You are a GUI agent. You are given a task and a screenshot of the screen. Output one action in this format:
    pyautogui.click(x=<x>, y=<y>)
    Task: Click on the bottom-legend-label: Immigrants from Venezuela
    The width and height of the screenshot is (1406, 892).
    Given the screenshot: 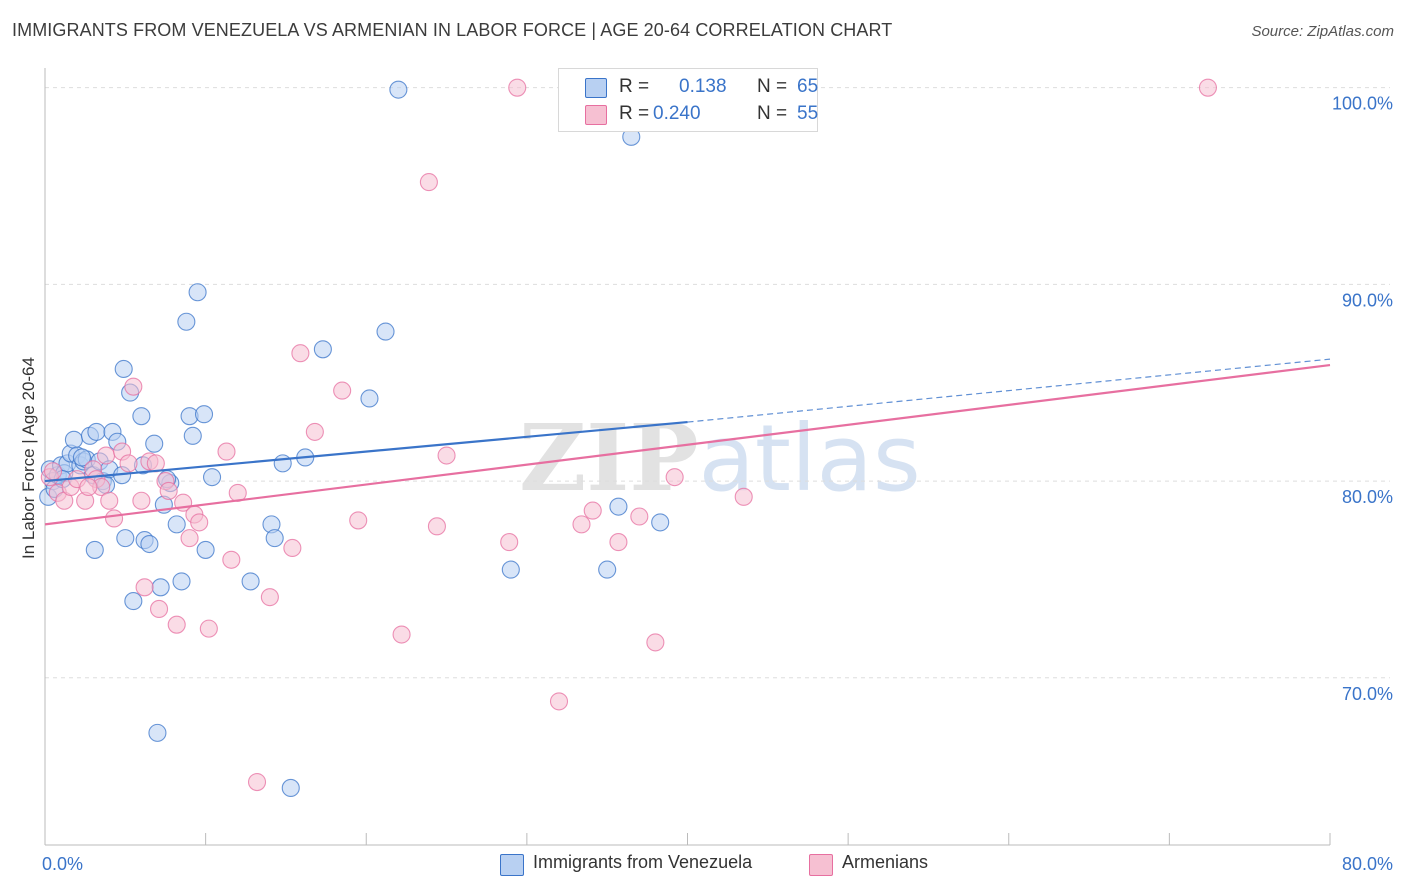 What is the action you would take?
    pyautogui.click(x=643, y=862)
    